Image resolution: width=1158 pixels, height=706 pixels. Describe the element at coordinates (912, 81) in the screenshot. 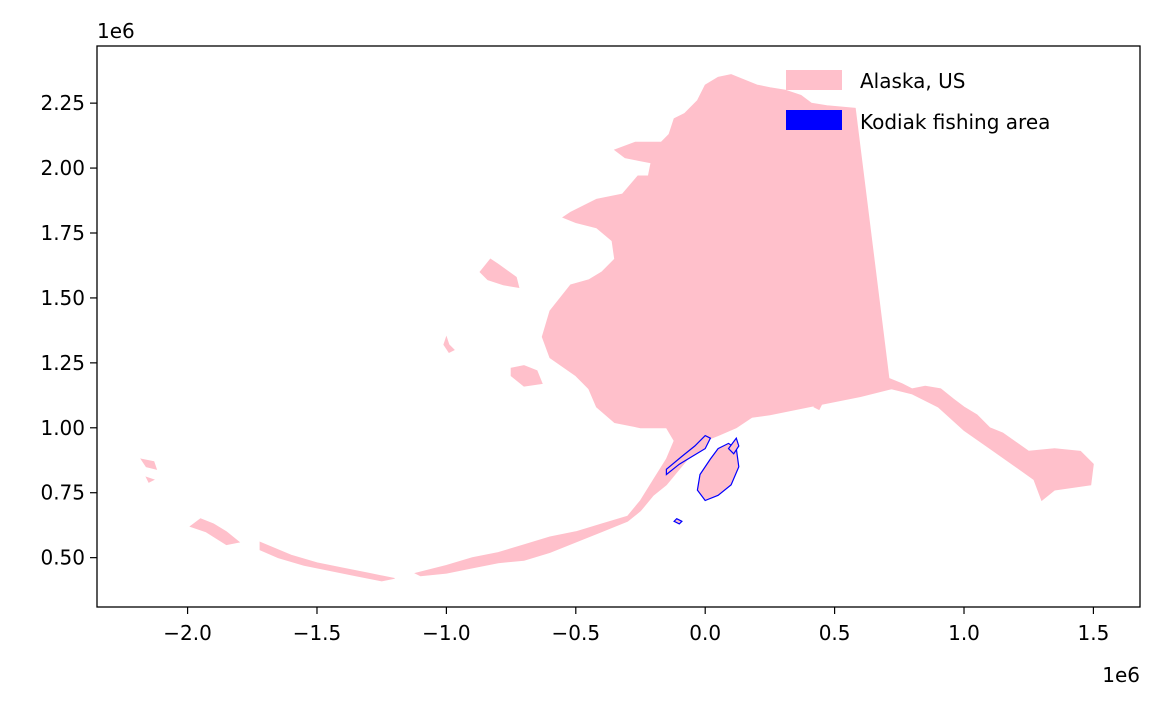

I see `legend-label-alaska: Alaska, US` at that location.